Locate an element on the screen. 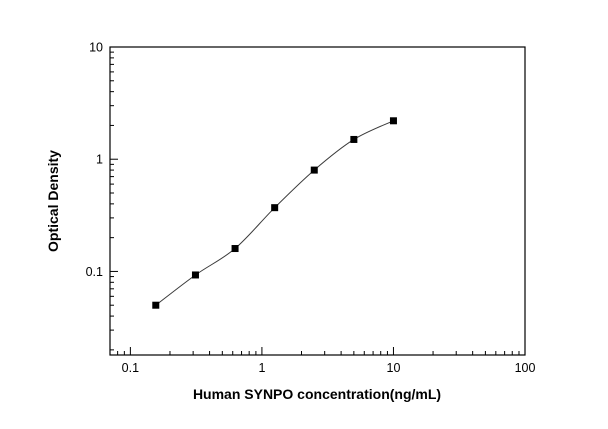 This screenshot has height=429, width=608. y-tick-label: 10 is located at coordinates (96, 48).